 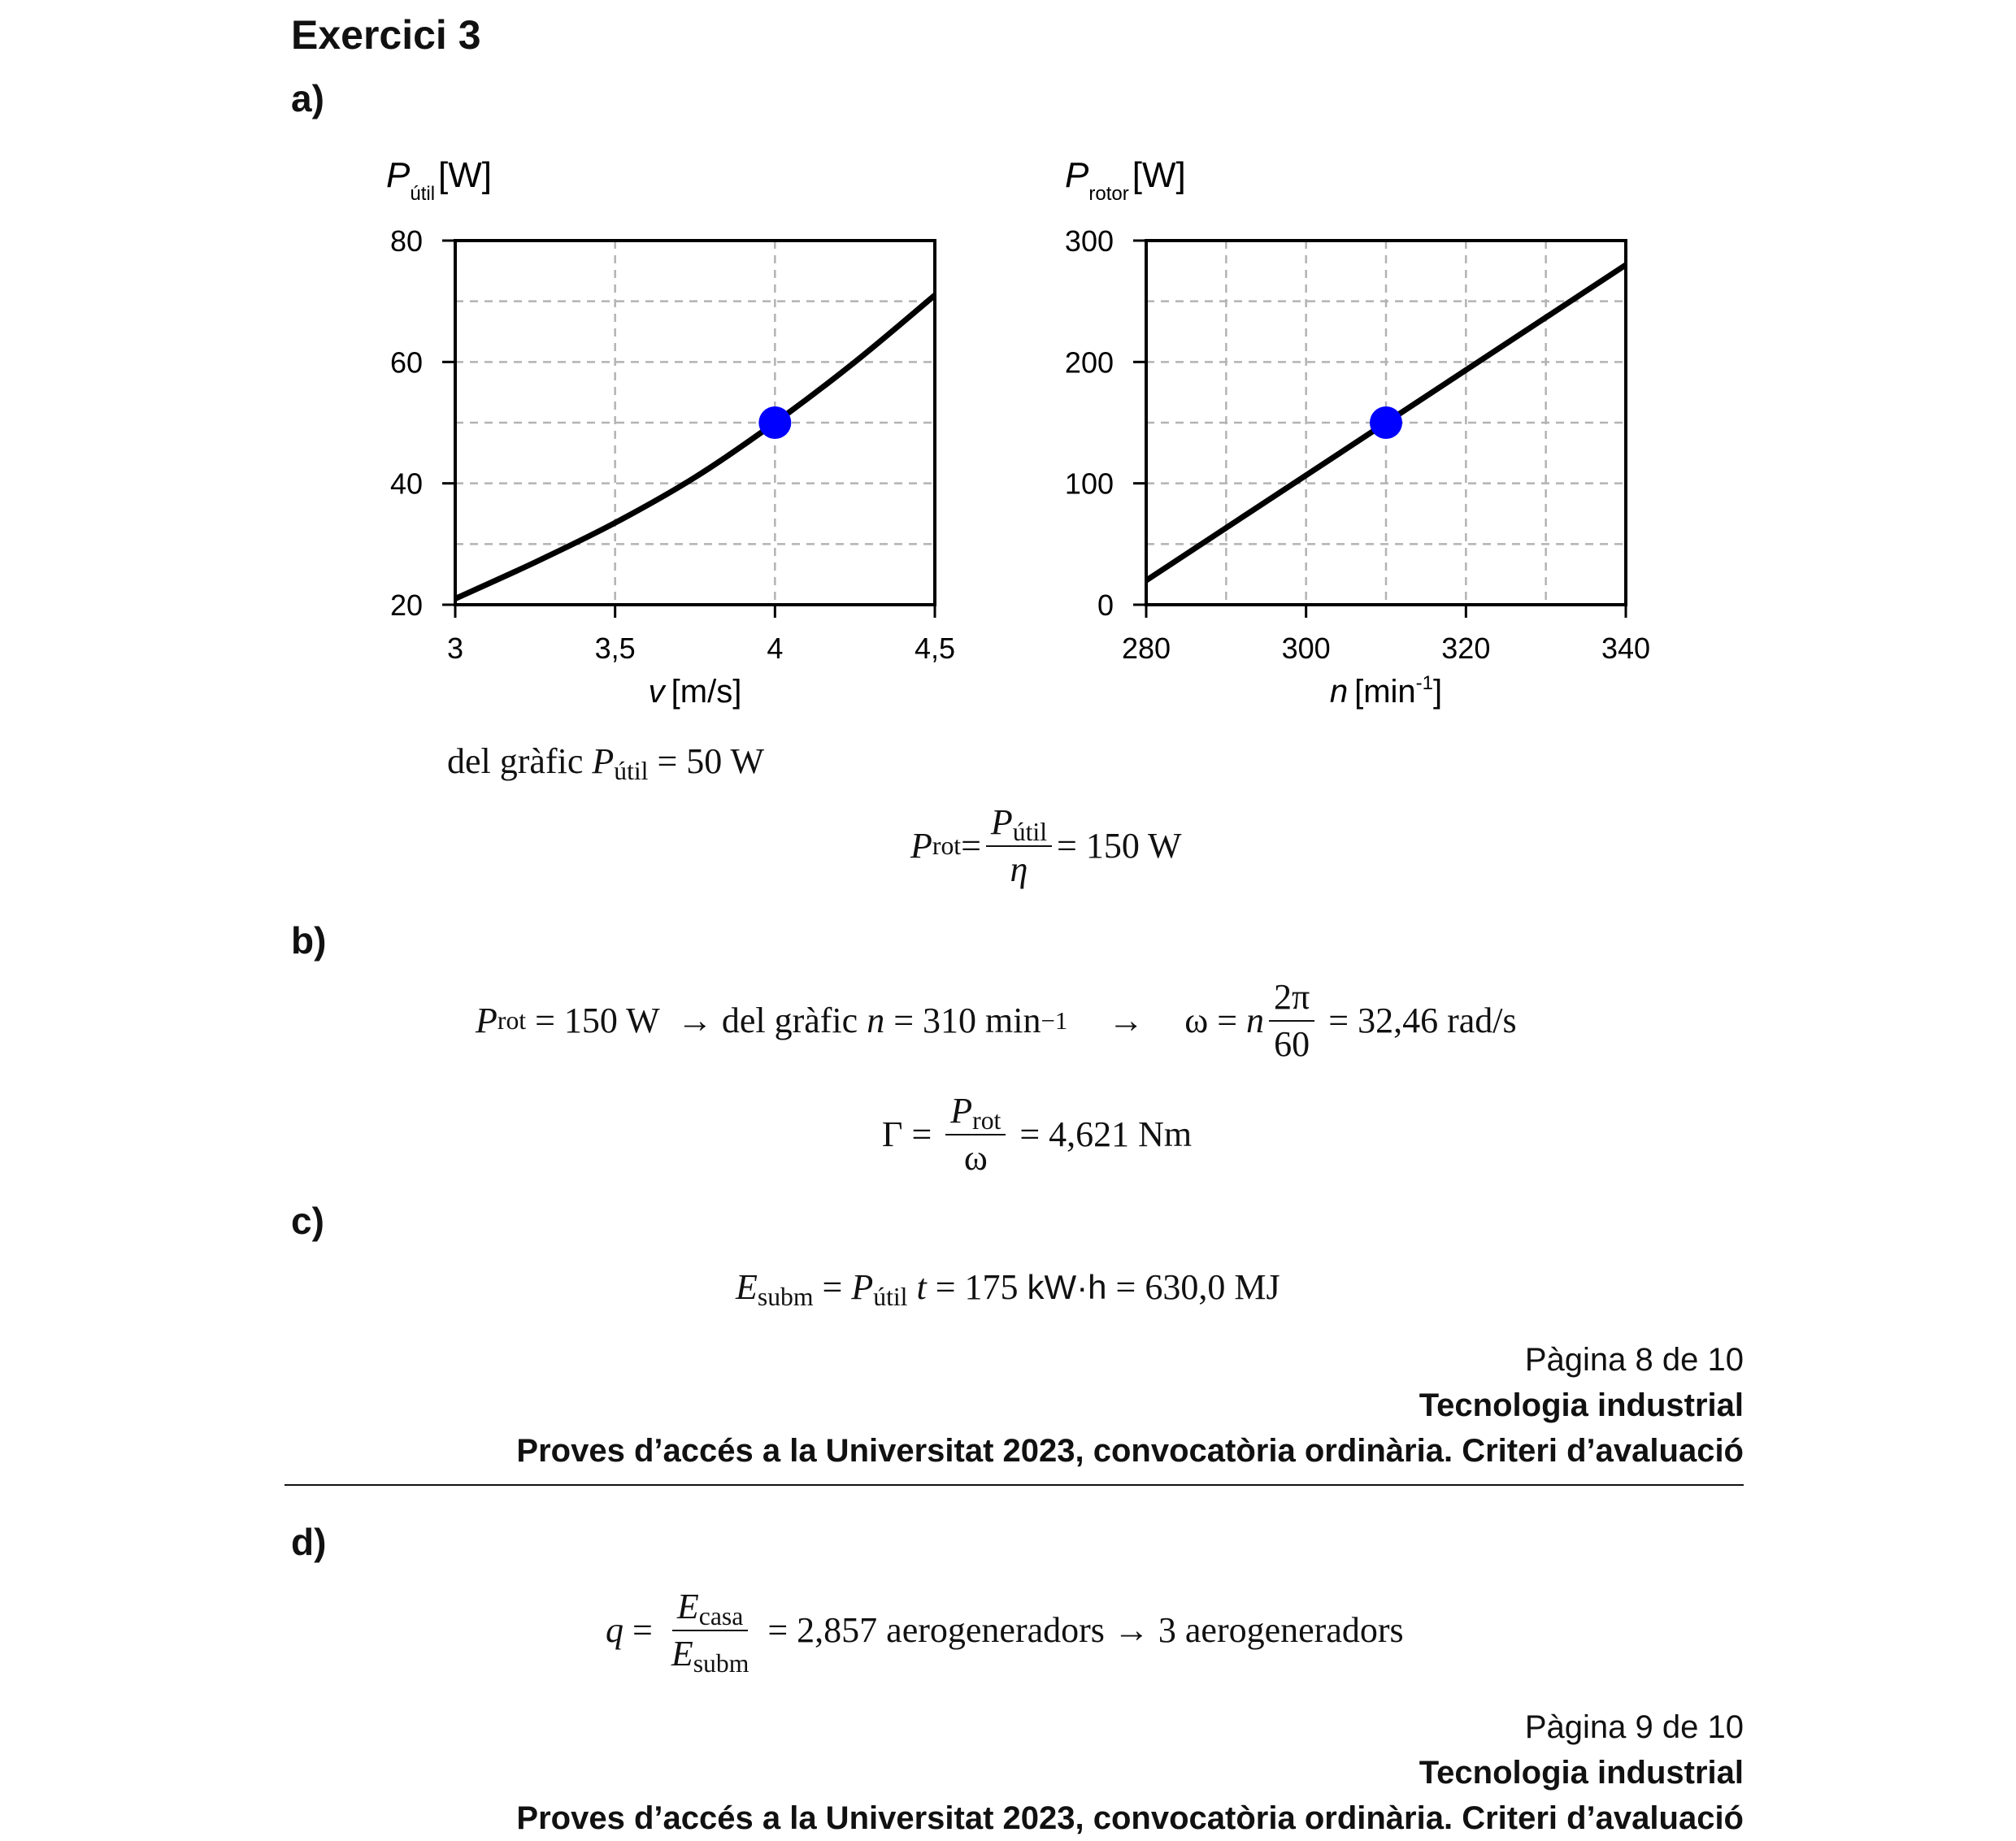 What do you see at coordinates (309, 1542) in the screenshot?
I see `part-d-label: d)` at bounding box center [309, 1542].